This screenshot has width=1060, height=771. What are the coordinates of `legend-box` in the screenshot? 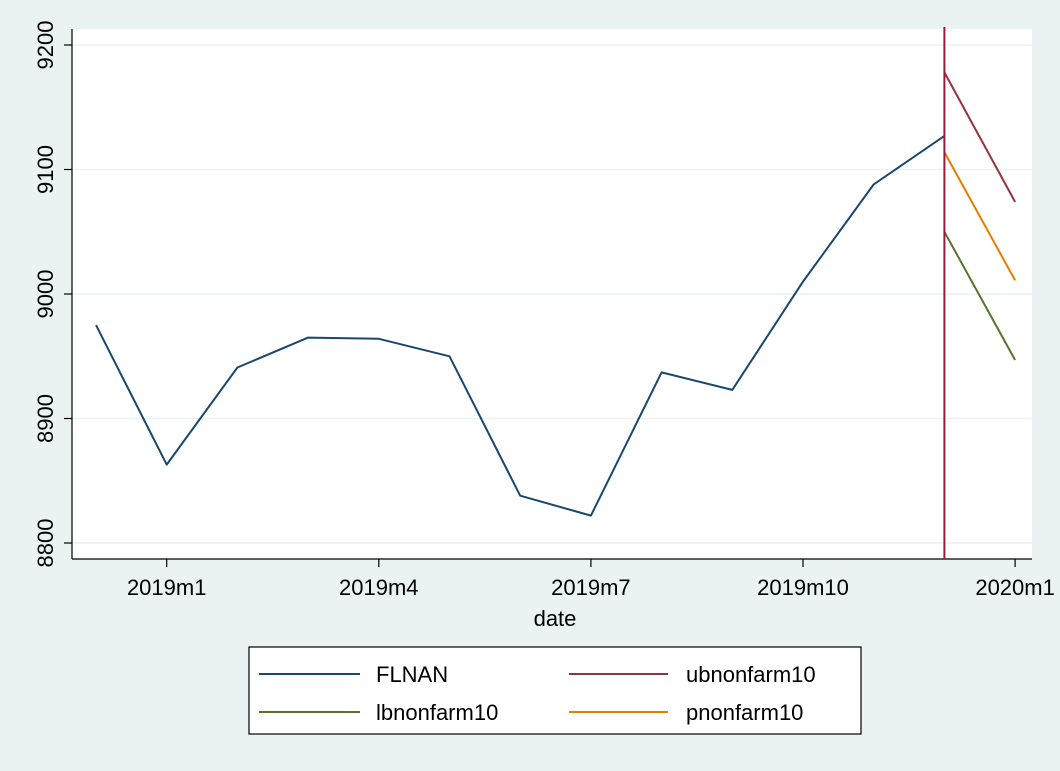 It's located at (555, 690).